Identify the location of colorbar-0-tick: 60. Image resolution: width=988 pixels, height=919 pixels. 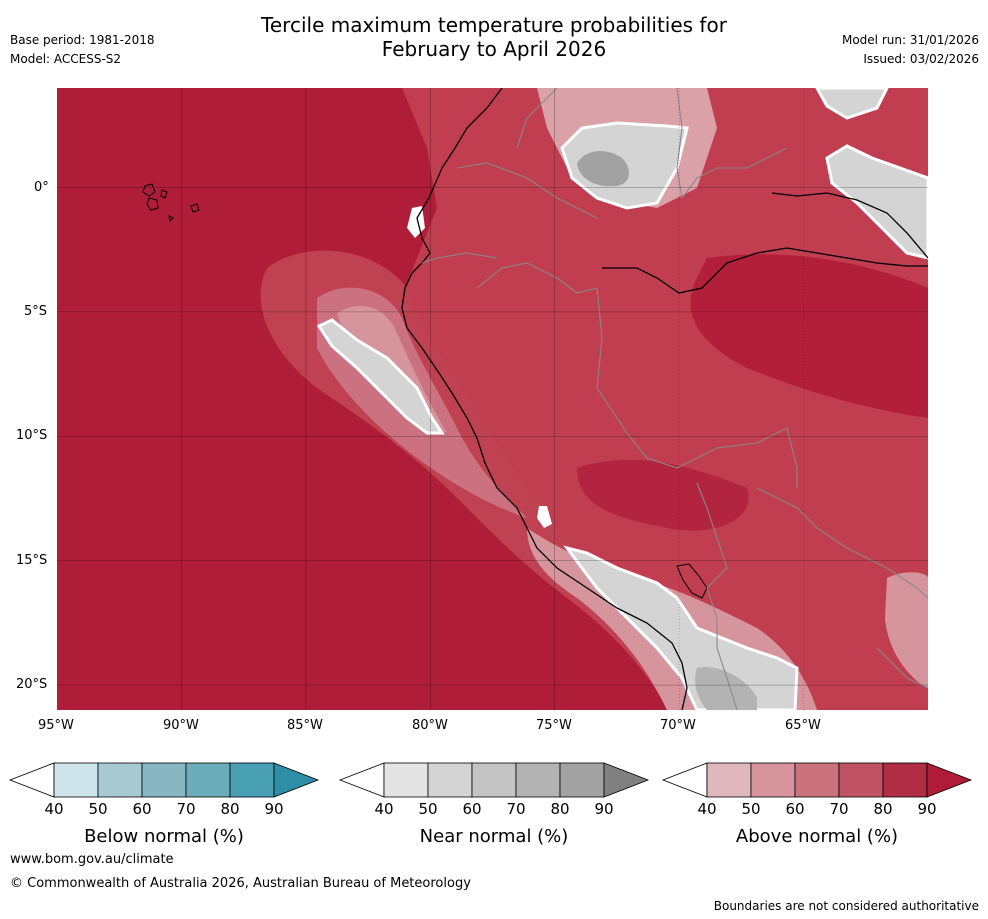
(142, 809).